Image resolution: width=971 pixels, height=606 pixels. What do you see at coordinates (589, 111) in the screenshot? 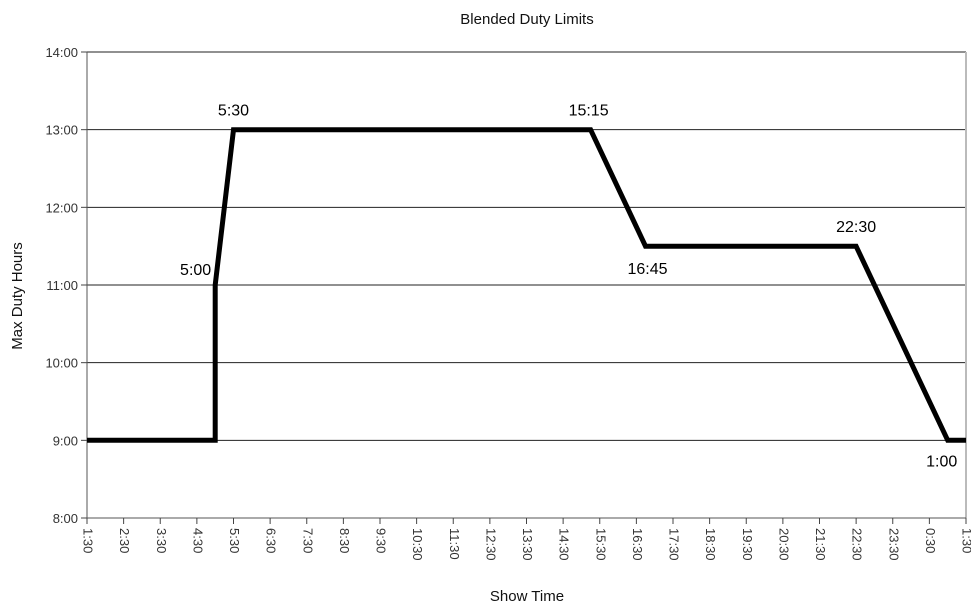
I see `annotation-label: 15:15` at bounding box center [589, 111].